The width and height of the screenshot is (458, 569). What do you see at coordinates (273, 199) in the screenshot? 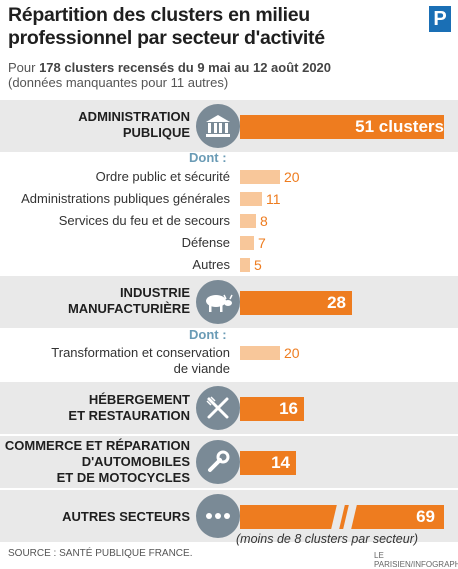
I see `sub-value-admin-generales: 11` at bounding box center [273, 199].